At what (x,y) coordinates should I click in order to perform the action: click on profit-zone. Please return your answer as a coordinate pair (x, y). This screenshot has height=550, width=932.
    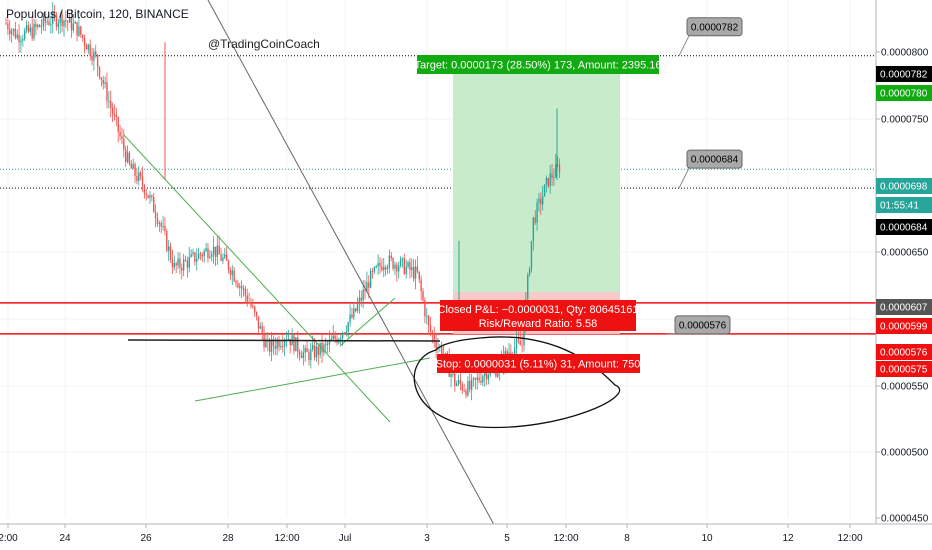
    Looking at the image, I should click on (536, 175).